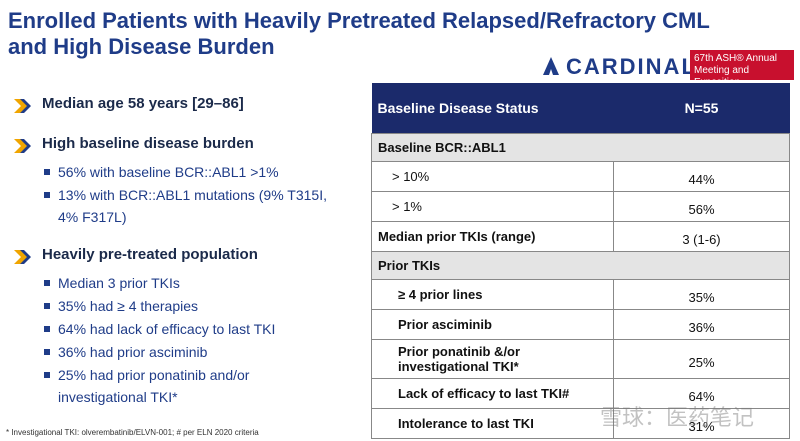 This screenshot has width=800, height=441. I want to click on table-label-cell: Prior asciminib, so click(492, 324).